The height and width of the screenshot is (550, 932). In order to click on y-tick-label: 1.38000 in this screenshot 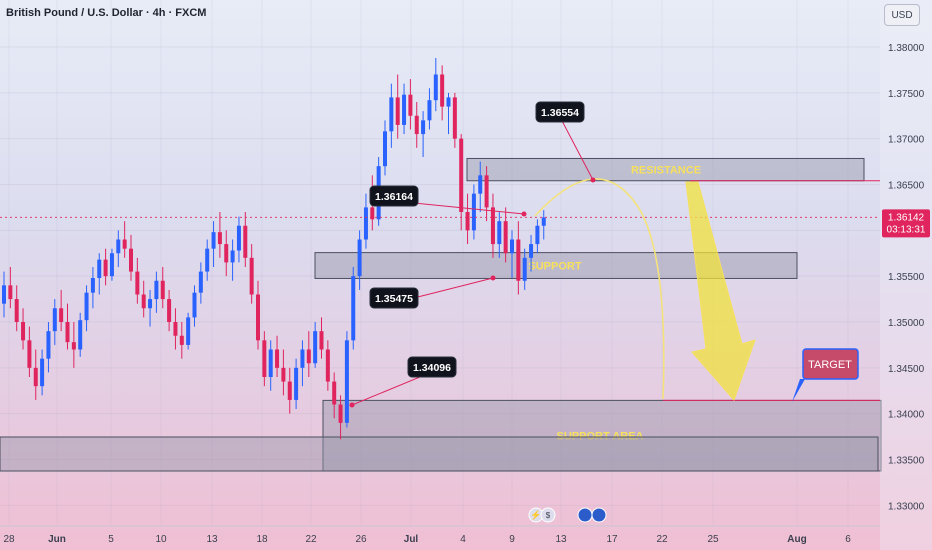, I will do `click(906, 48)`.